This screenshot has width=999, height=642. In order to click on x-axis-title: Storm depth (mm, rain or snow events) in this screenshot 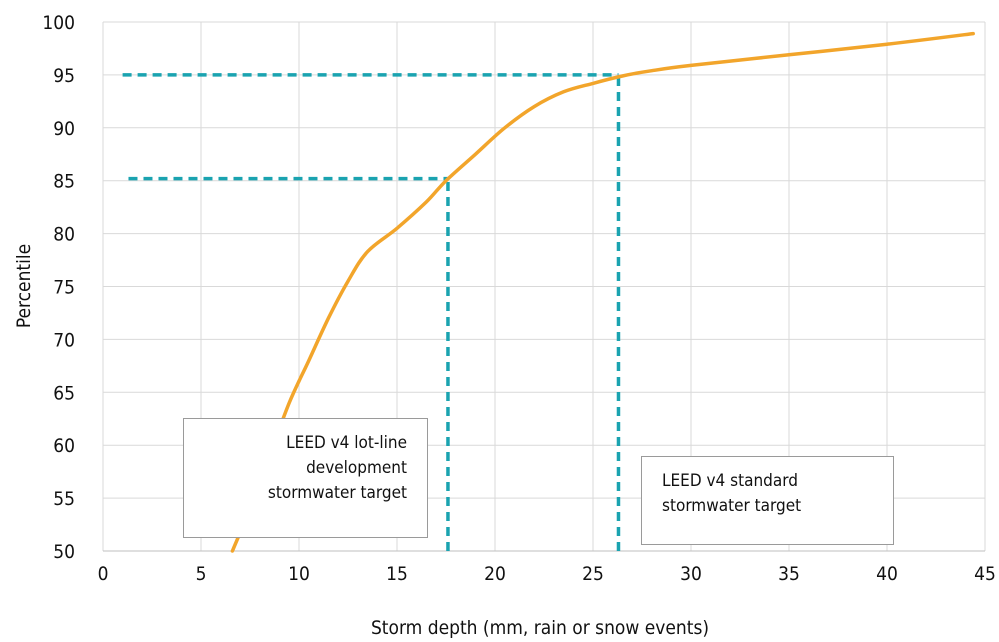, I will do `click(540, 628)`.